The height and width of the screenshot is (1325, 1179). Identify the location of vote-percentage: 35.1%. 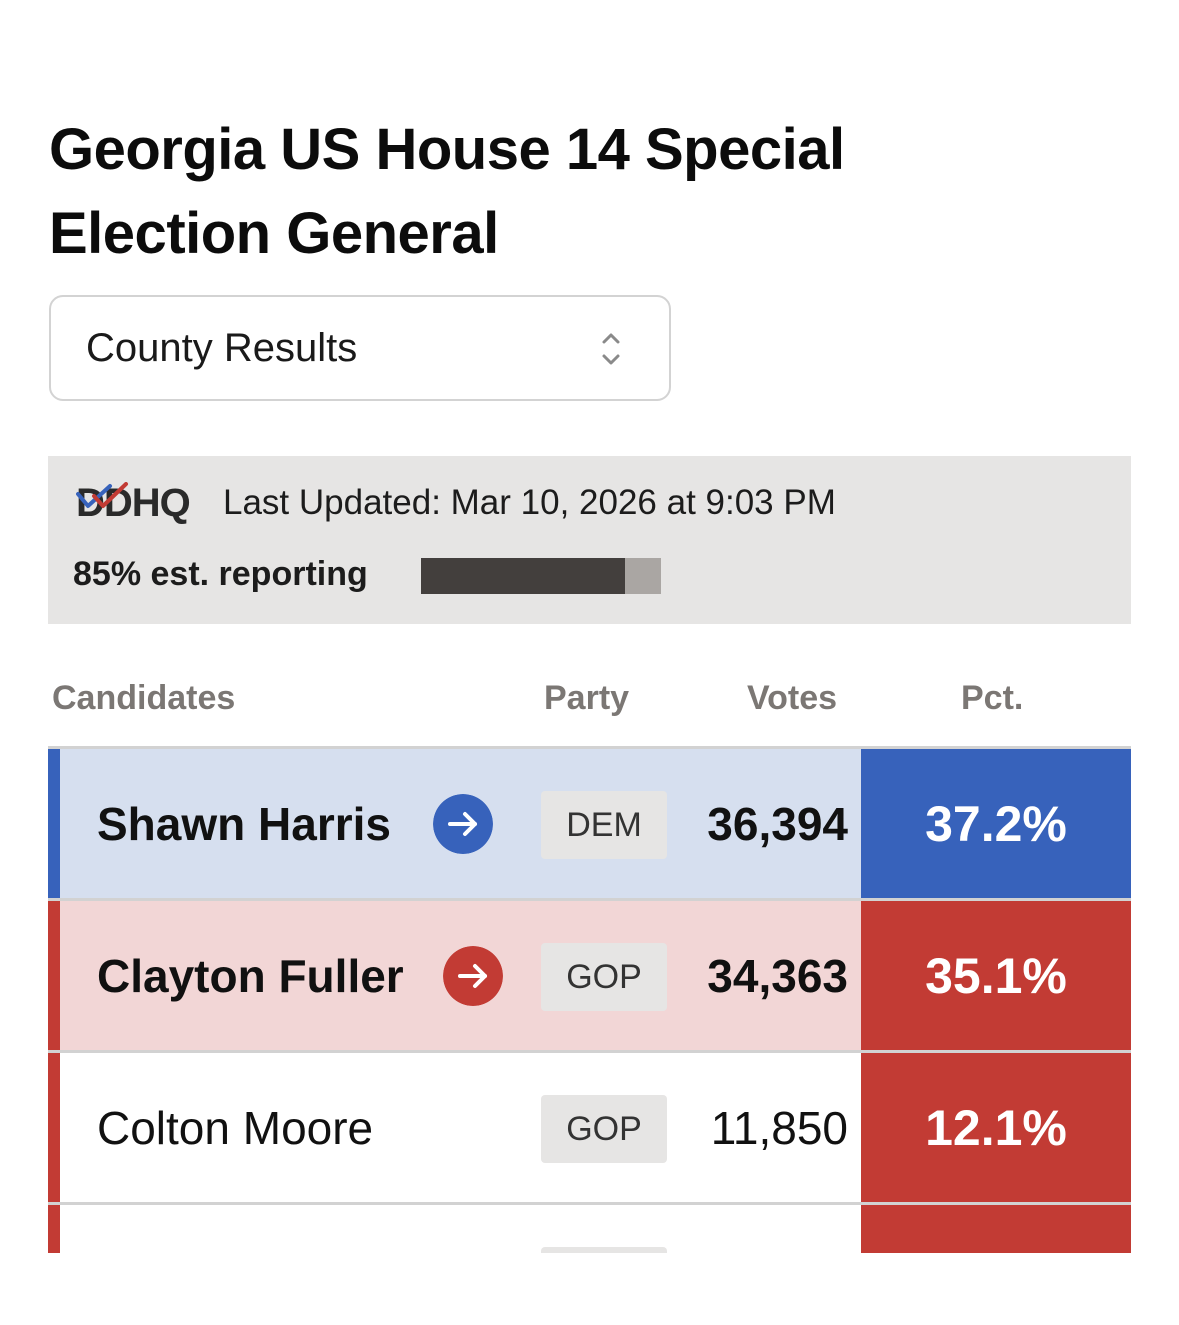
(996, 975).